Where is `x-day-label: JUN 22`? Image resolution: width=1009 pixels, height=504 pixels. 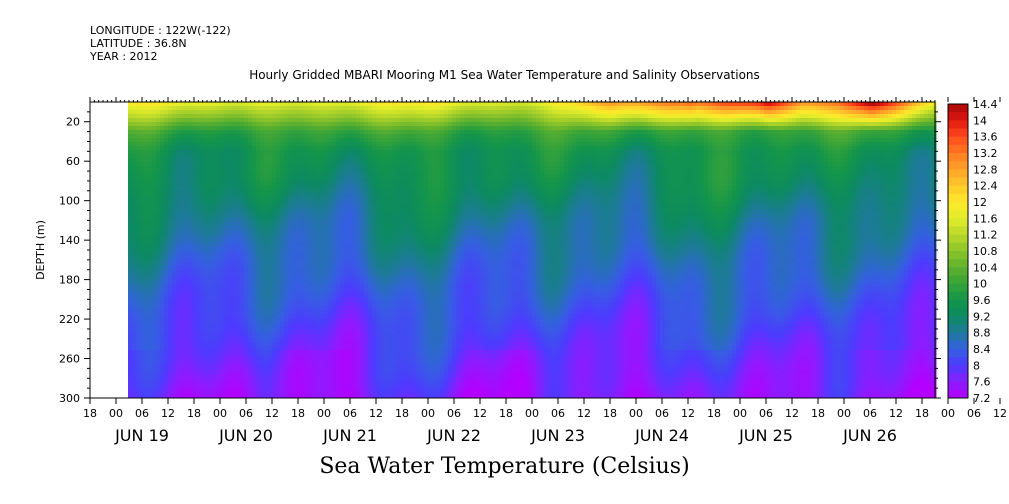 x-day-label: JUN 22 is located at coordinates (453, 435).